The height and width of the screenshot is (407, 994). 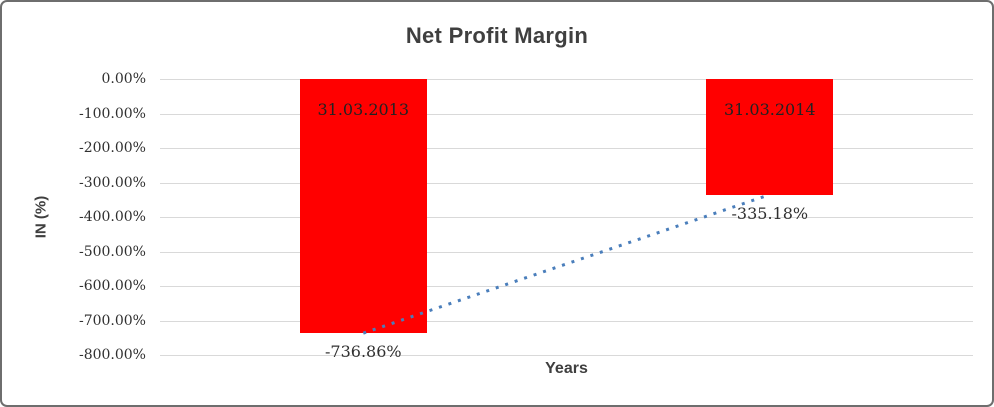 I want to click on bar-category-label: 31.03.2014, so click(x=769, y=109).